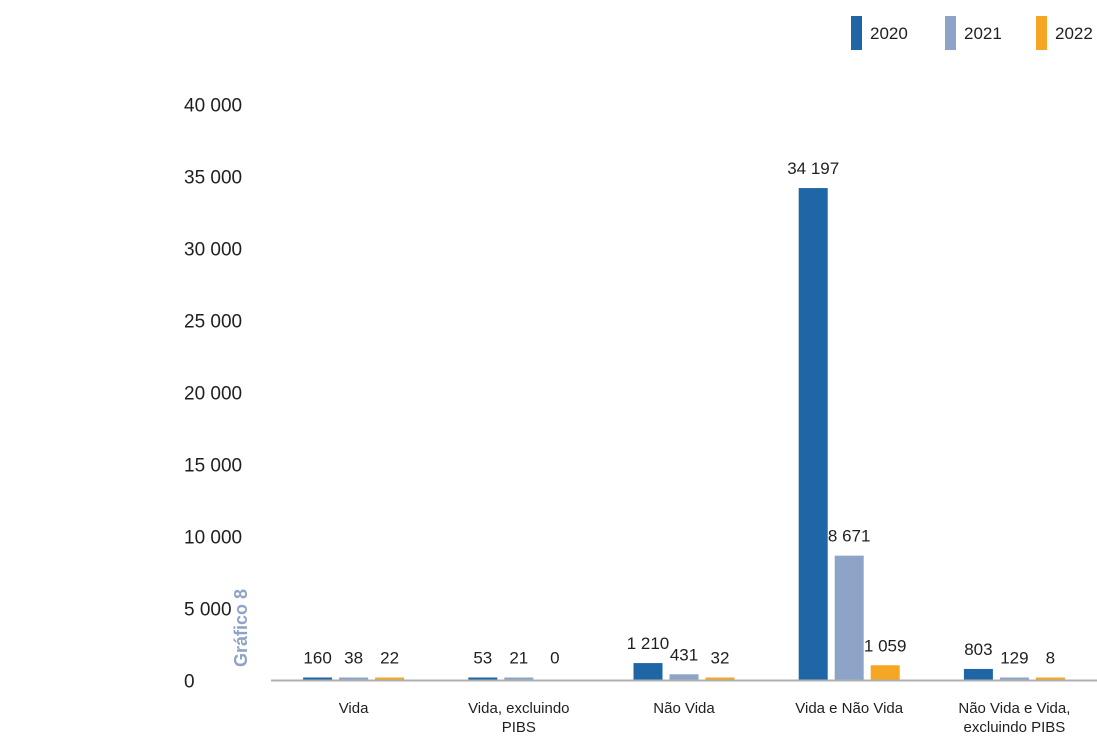 Image resolution: width=1097 pixels, height=738 pixels. I want to click on data-label: 129, so click(1014, 658).